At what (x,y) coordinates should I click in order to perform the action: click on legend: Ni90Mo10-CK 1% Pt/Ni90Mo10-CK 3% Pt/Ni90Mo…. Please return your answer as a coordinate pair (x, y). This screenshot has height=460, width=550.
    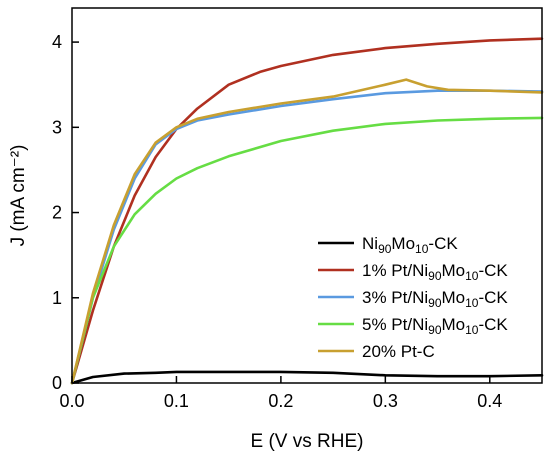
    Looking at the image, I should click on (413, 297).